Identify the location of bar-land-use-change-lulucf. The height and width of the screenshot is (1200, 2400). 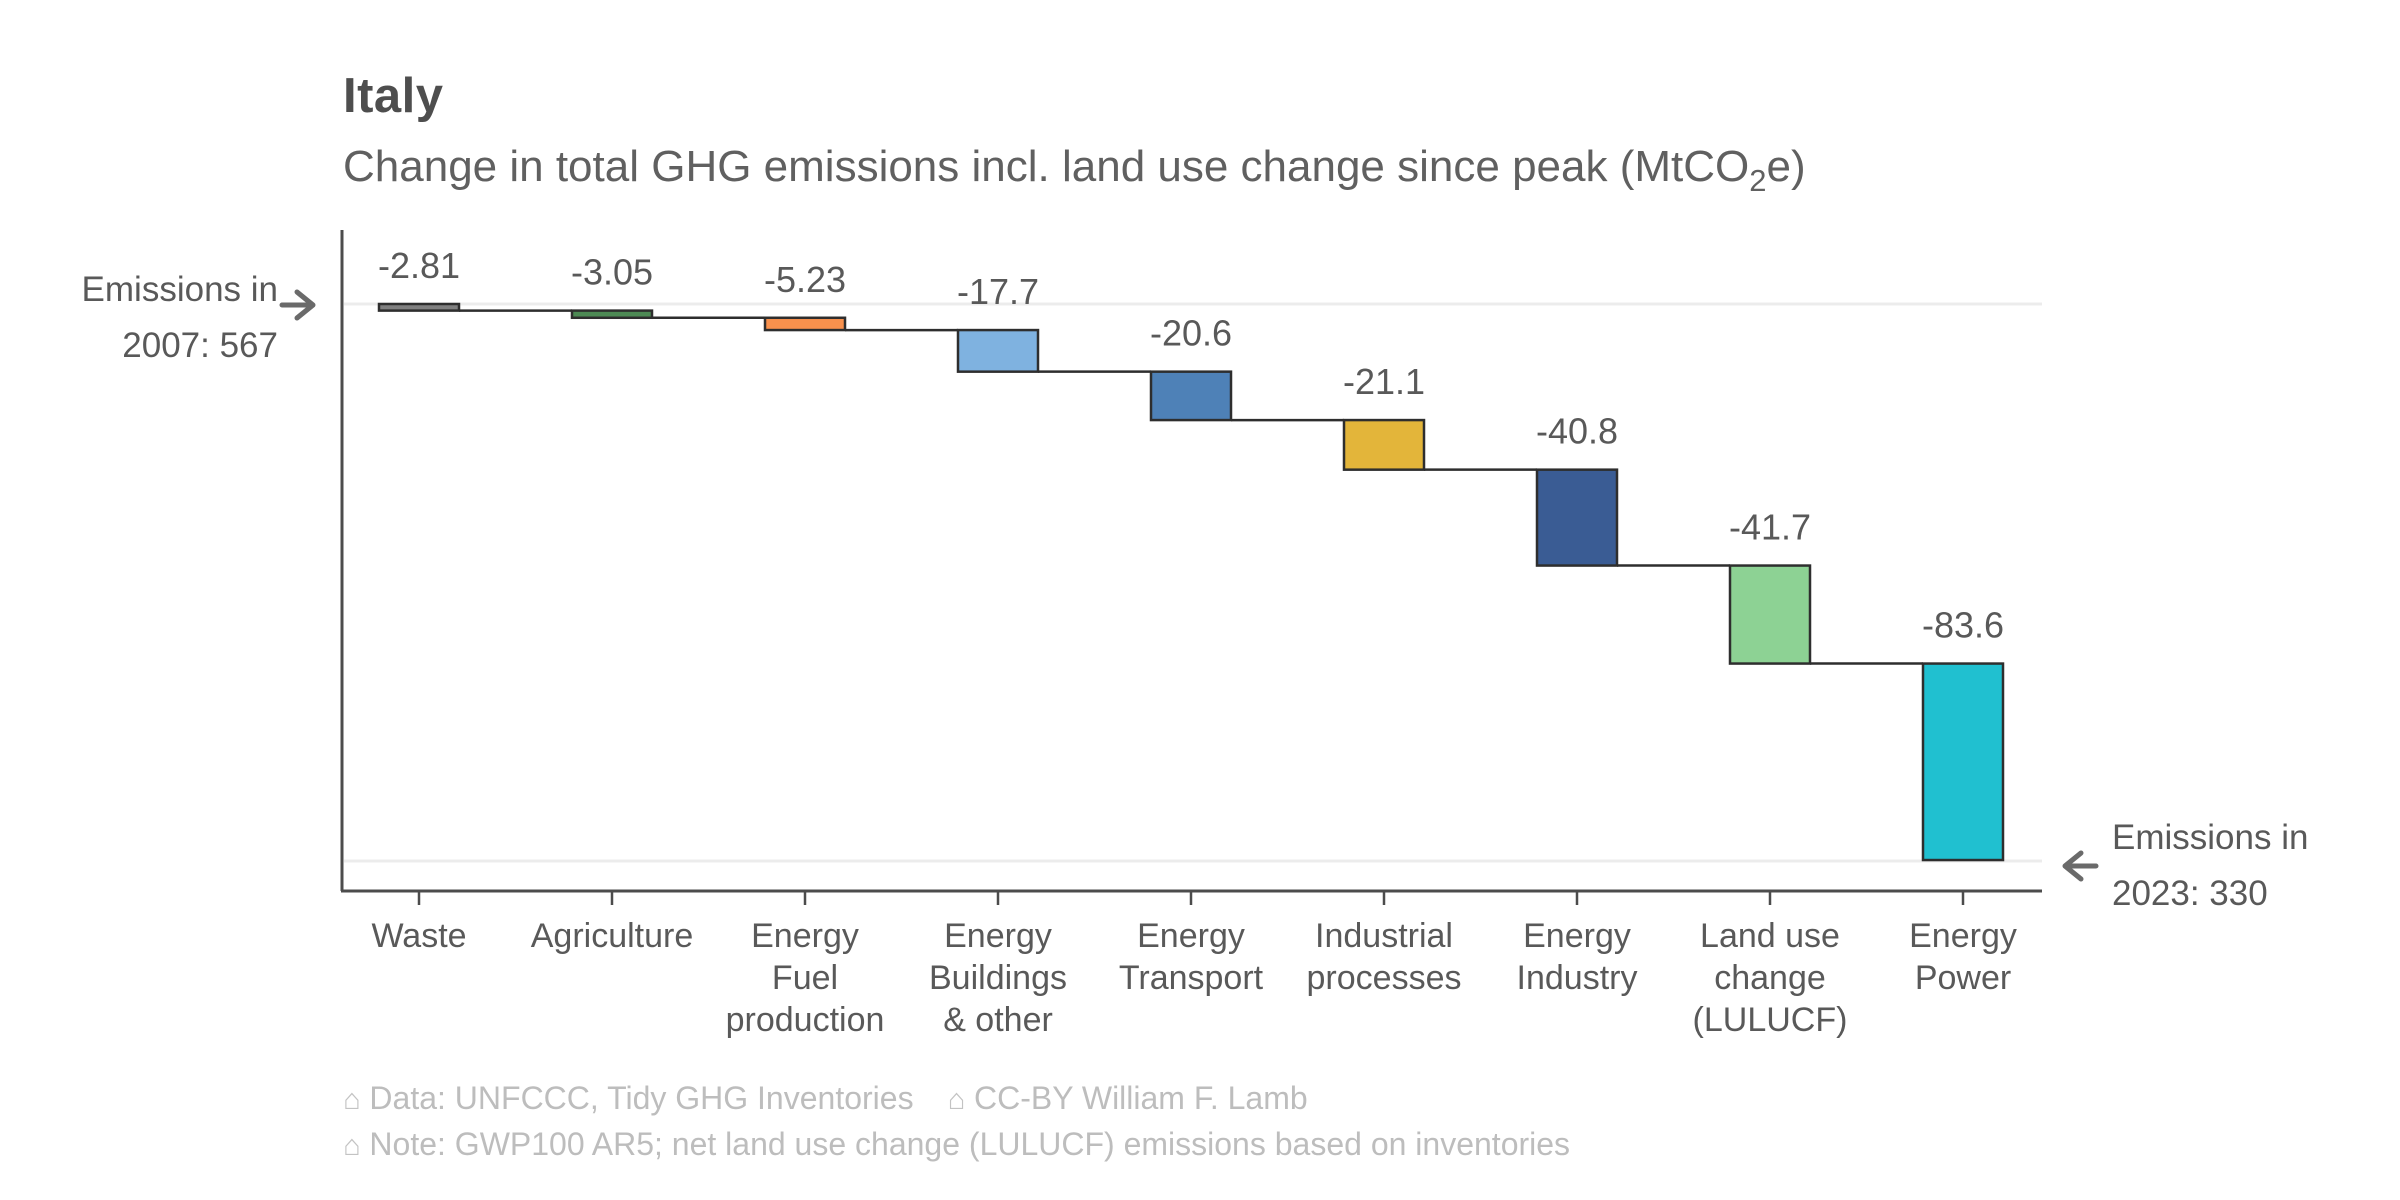
(1770, 614).